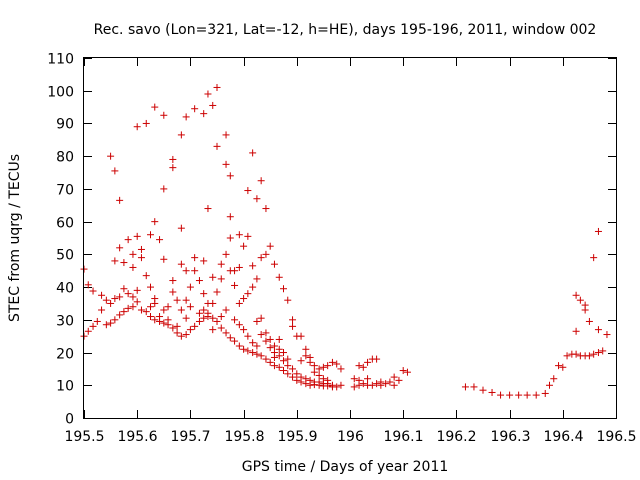 This screenshot has height=480, width=640. What do you see at coordinates (65, 387) in the screenshot?
I see `y-tick-label: 10` at bounding box center [65, 387].